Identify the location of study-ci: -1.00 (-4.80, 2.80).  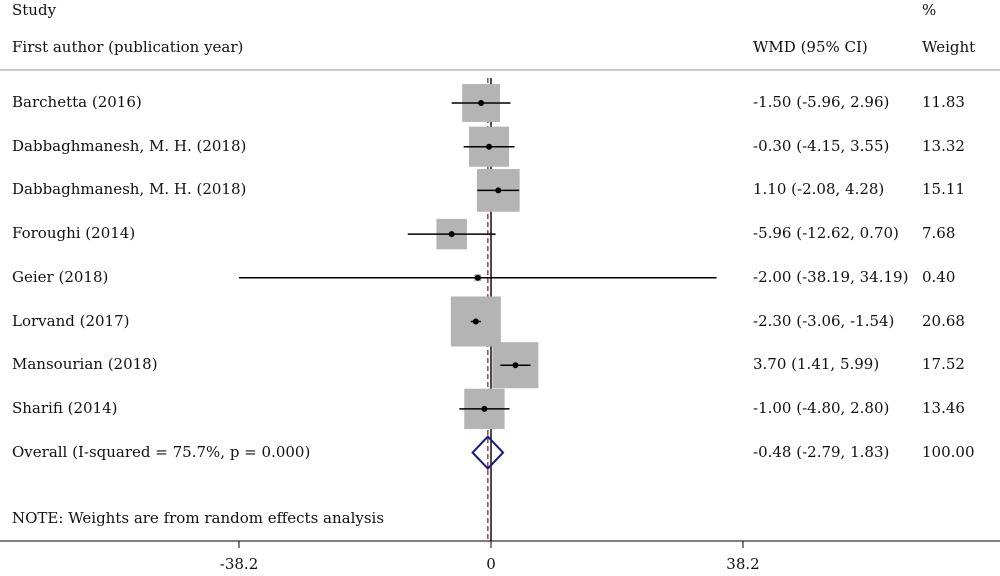
(821, 407).